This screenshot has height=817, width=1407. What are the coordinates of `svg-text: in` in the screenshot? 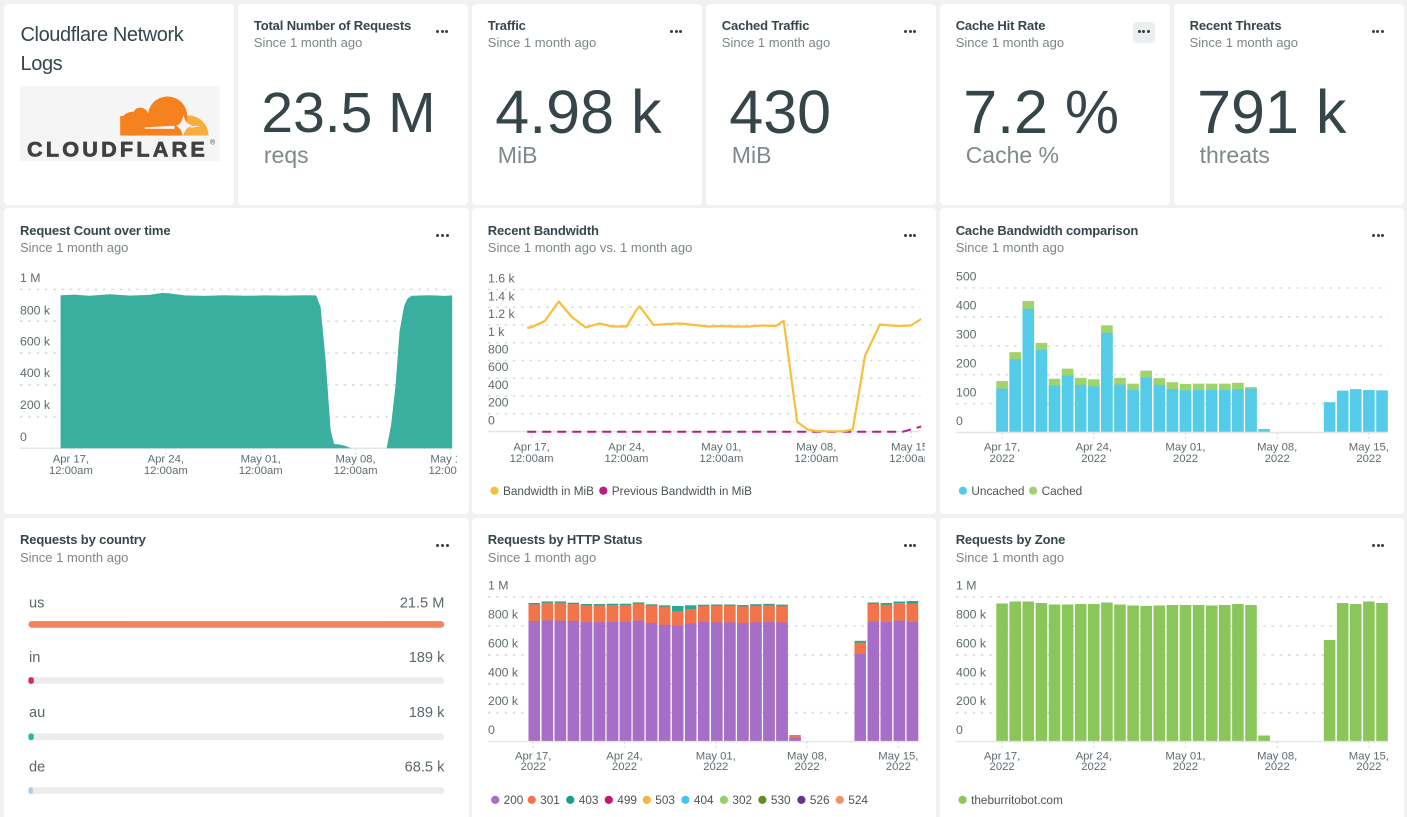 It's located at (34, 658).